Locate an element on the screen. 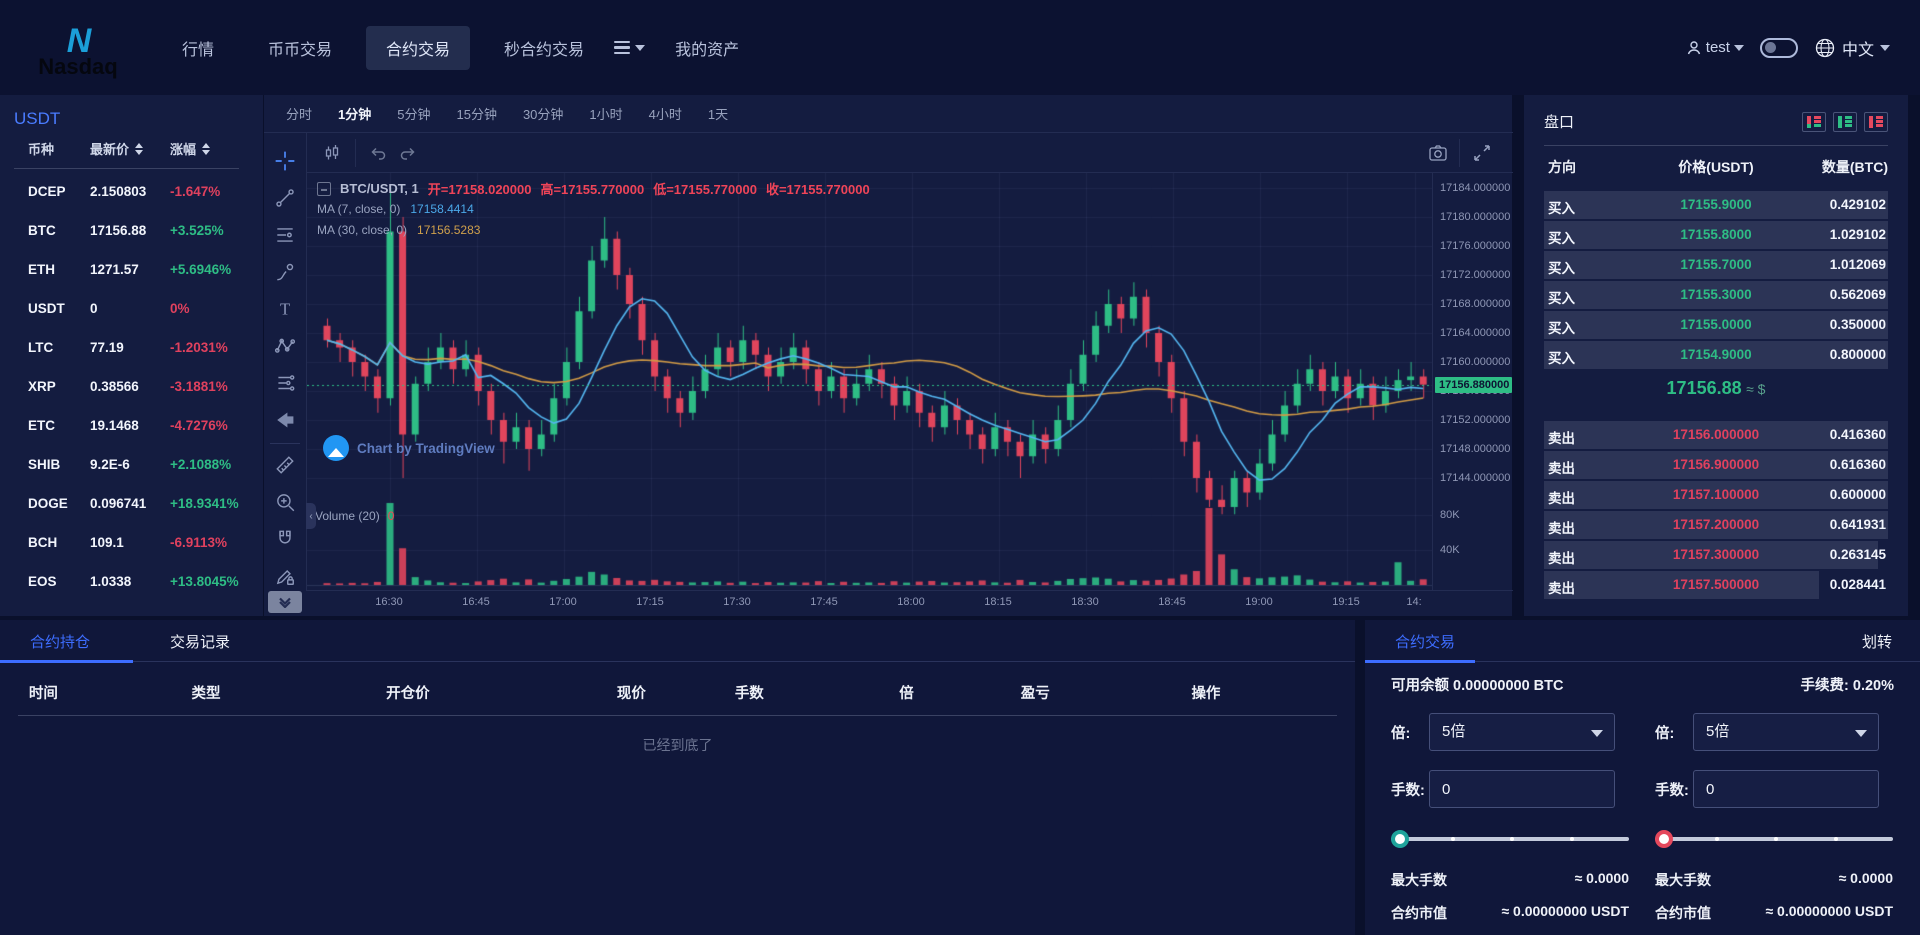  amount-input-buy is located at coordinates (1522, 789).